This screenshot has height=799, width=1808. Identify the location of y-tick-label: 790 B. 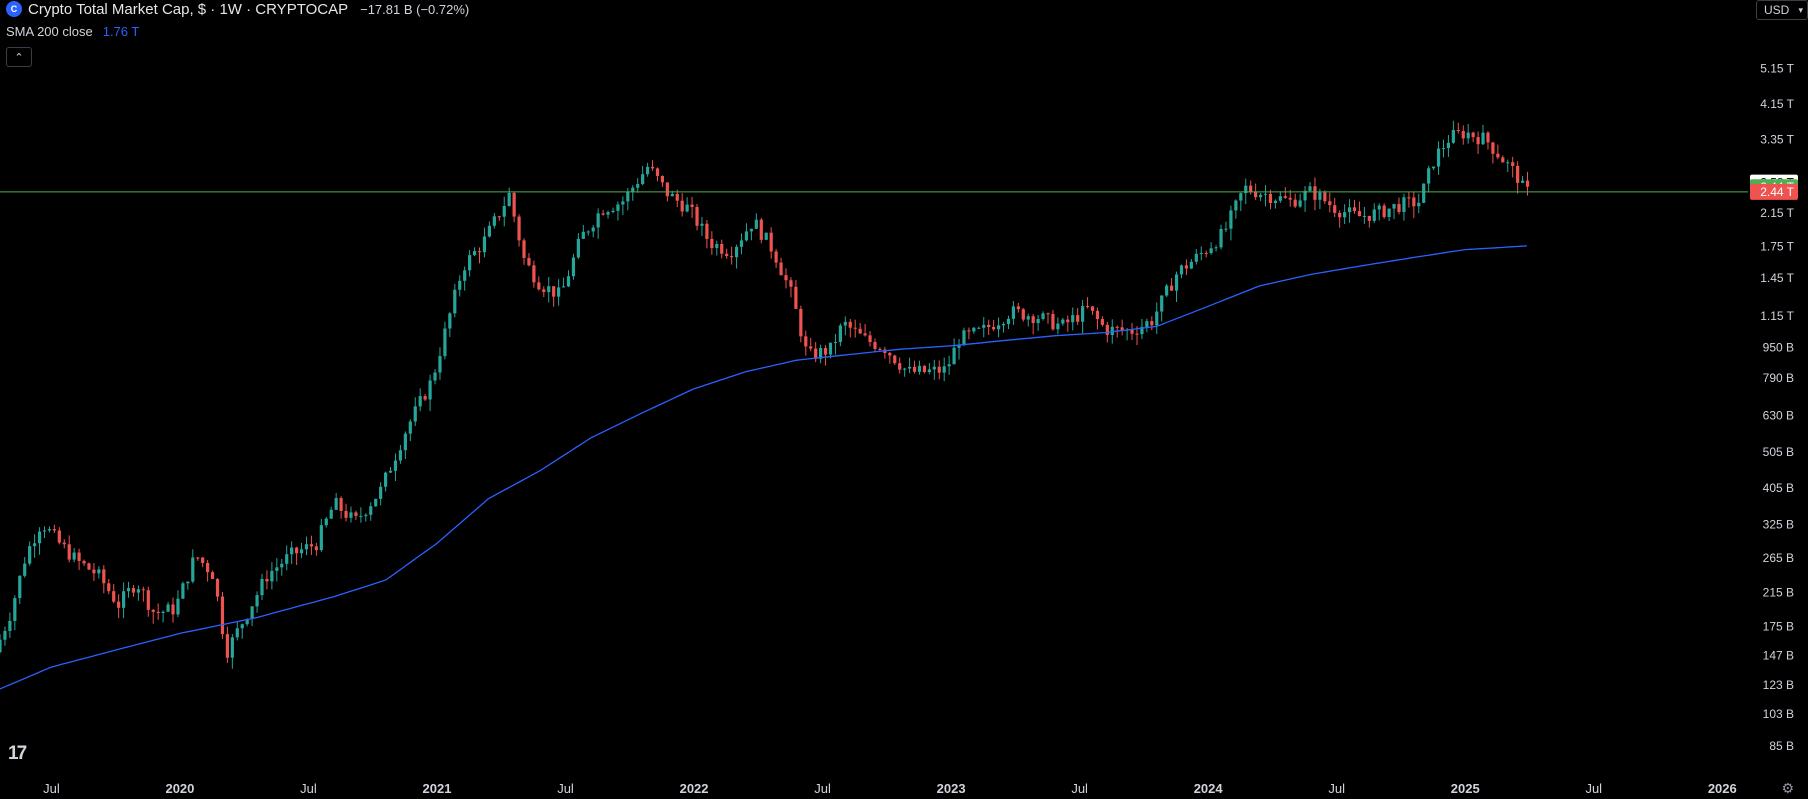
(1778, 378).